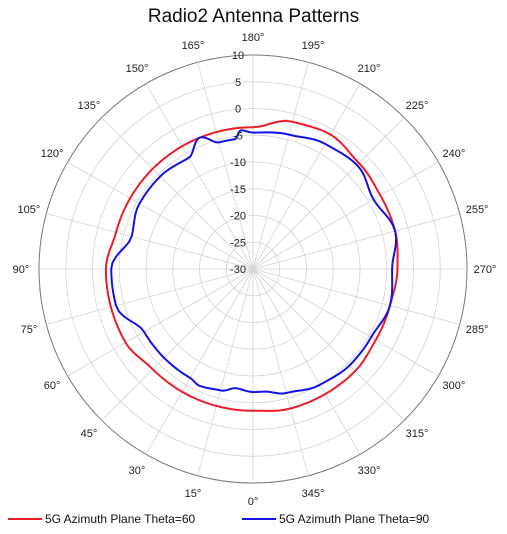  What do you see at coordinates (369, 471) in the screenshot?
I see `angular-tick-label: 330°` at bounding box center [369, 471].